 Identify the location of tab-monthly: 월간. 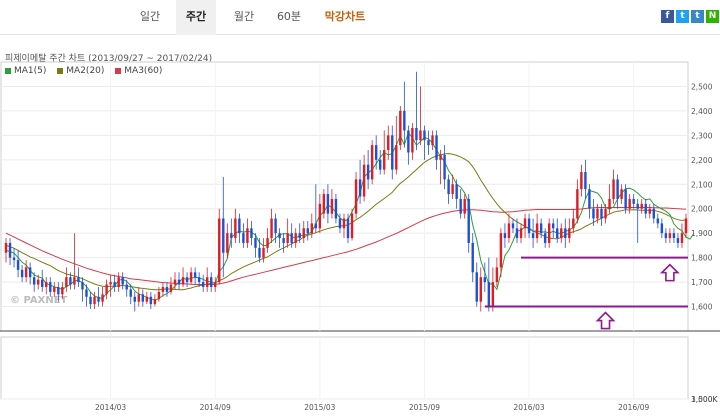
(244, 16).